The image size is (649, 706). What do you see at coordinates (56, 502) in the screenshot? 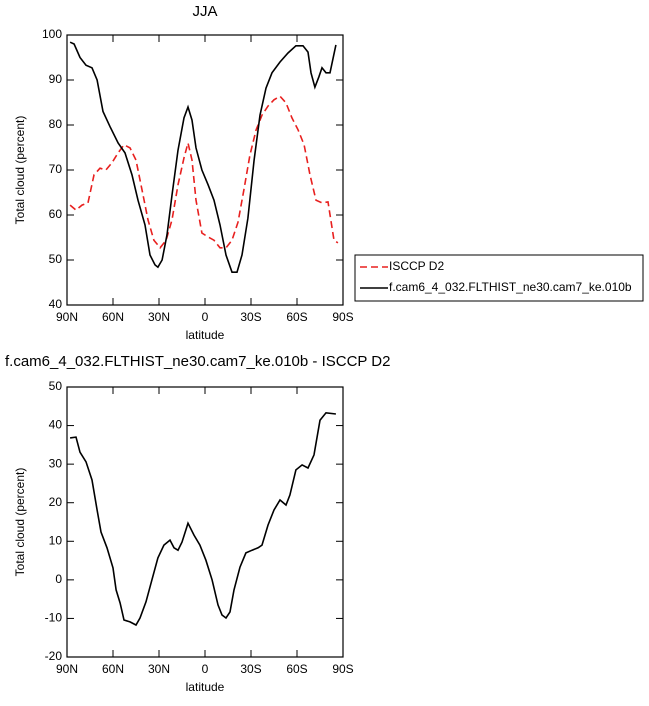
I see `y-tick-label: 20` at bounding box center [56, 502].